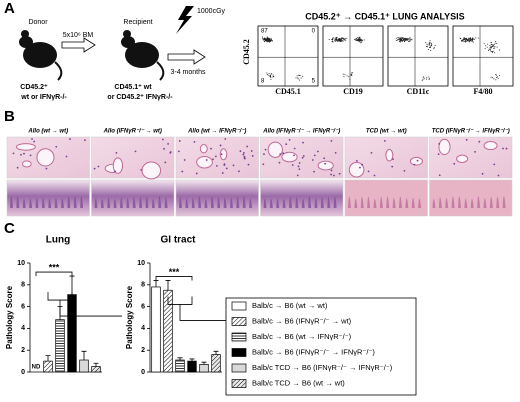 The width and height of the screenshot is (520, 402). Describe the element at coordinates (143, 306) in the screenshot. I see `y-tick-label: 6` at that location.